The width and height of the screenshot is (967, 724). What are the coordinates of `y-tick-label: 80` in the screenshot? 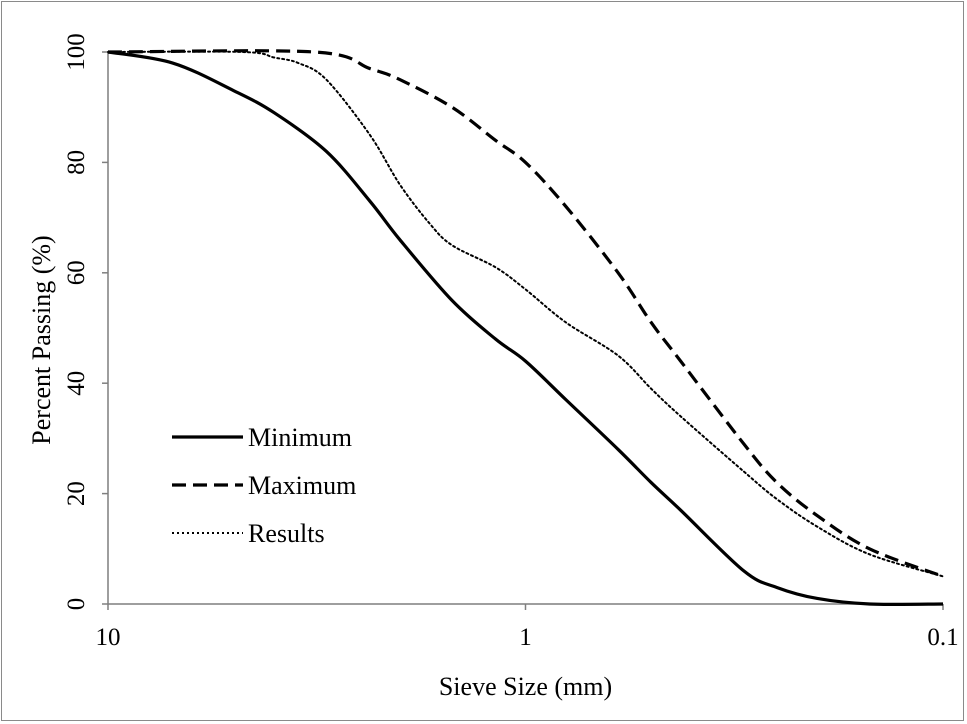 It's located at (76, 162).